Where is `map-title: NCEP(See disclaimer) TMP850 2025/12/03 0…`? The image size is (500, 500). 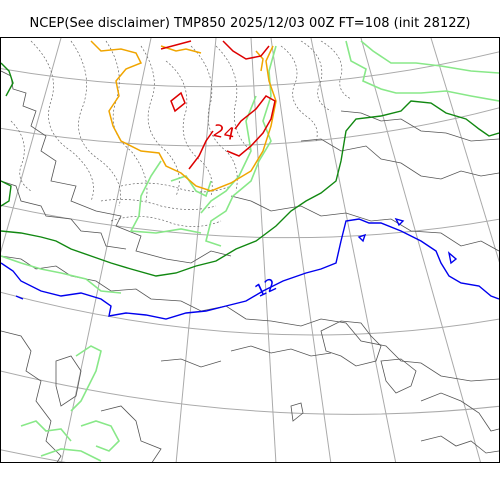
map-title: NCEP(See disclaimer) TMP850 2025/12/03 0… is located at coordinates (250, 23).